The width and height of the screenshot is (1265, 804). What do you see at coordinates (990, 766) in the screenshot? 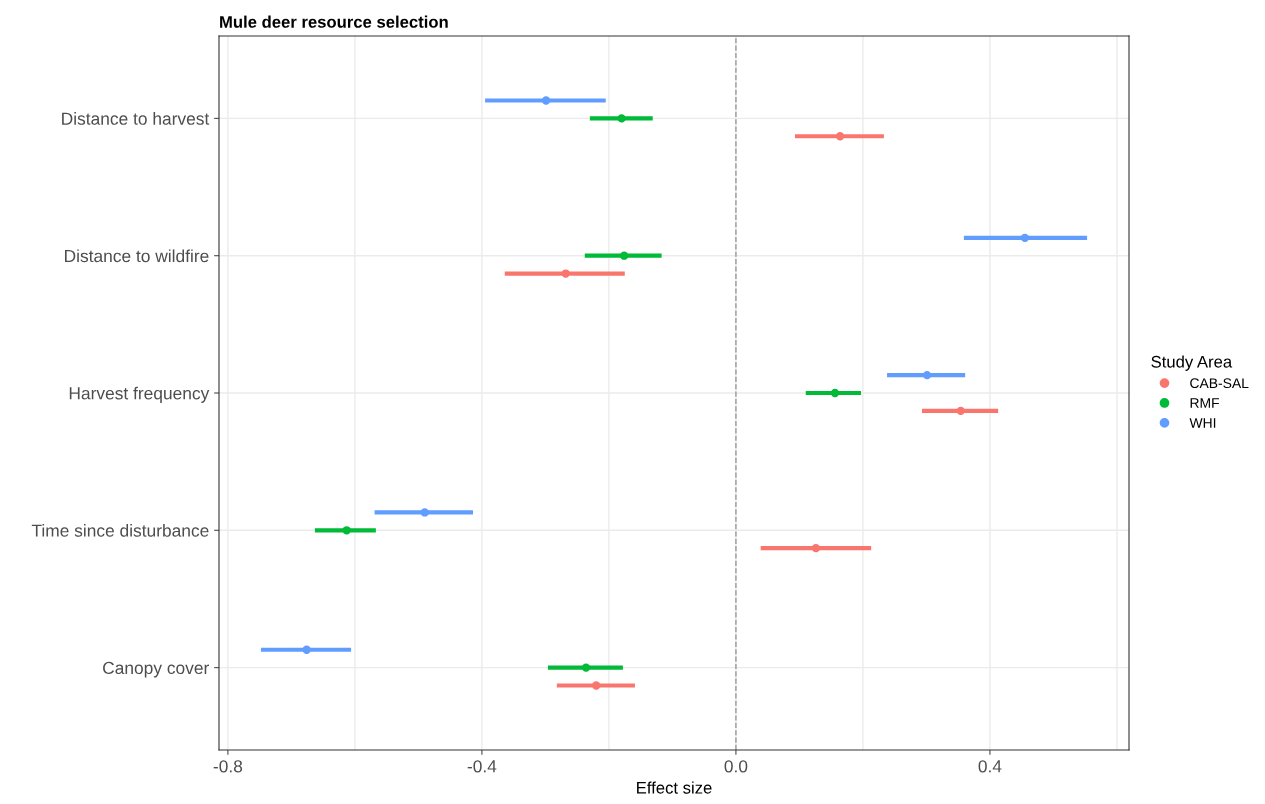
I see `x-tick-label: 0.4` at bounding box center [990, 766].